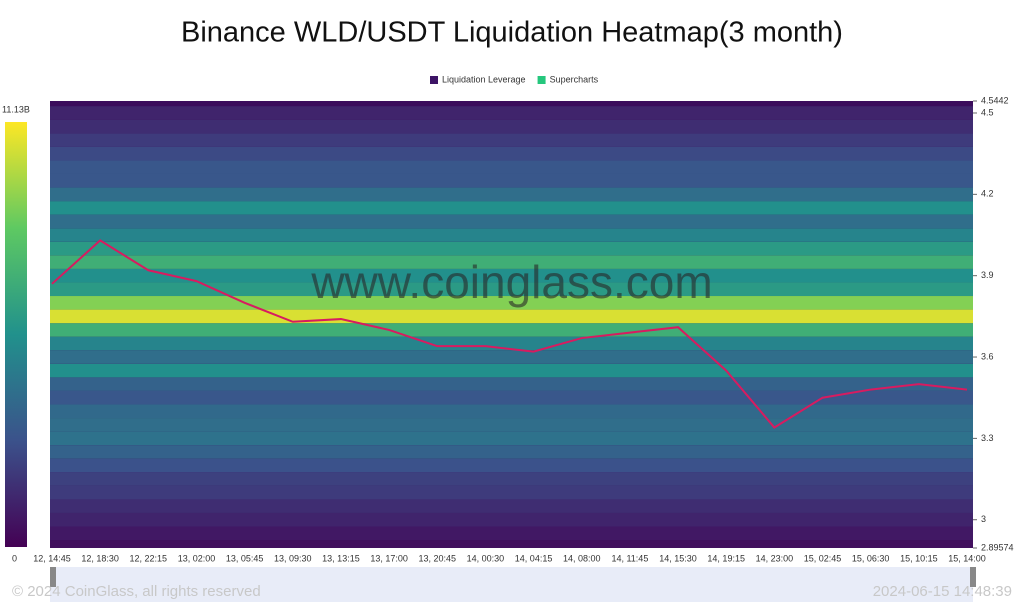 This screenshot has height=609, width=1024. Describe the element at coordinates (389, 558) in the screenshot. I see `x-tick-label: 13, 17:00` at that location.